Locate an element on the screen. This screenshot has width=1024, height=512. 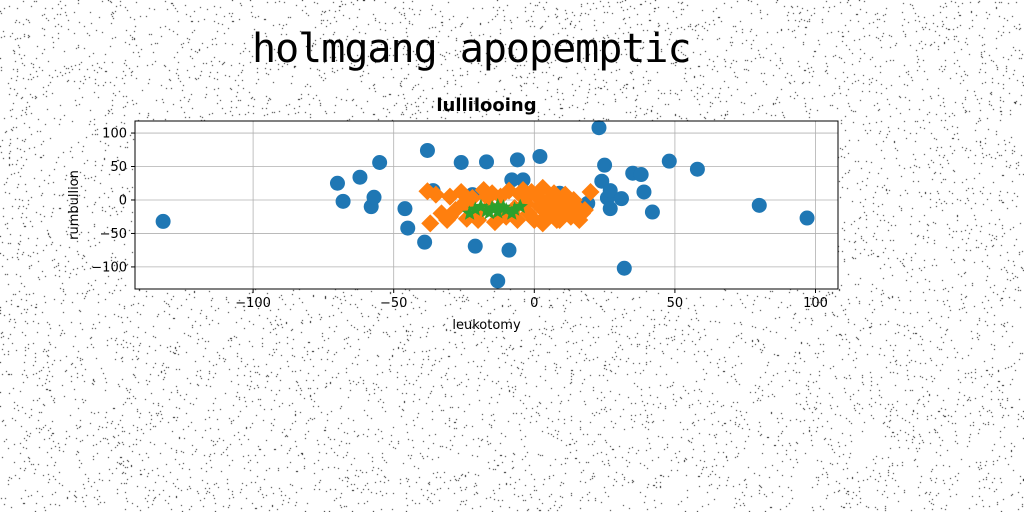
x-tick-label: −50 is located at coordinates (393, 303).